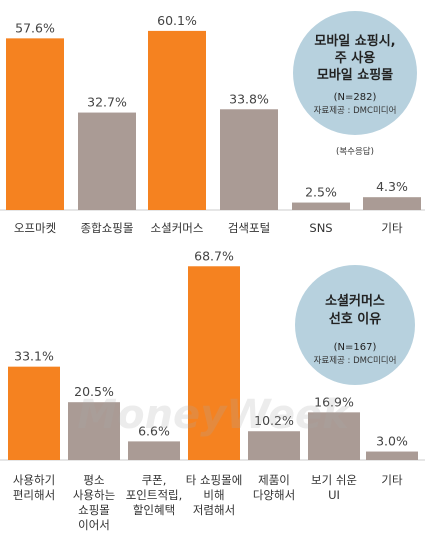 This screenshot has height=546, width=425. Describe the element at coordinates (321, 192) in the screenshot. I see `data-label: 2.5%` at that location.